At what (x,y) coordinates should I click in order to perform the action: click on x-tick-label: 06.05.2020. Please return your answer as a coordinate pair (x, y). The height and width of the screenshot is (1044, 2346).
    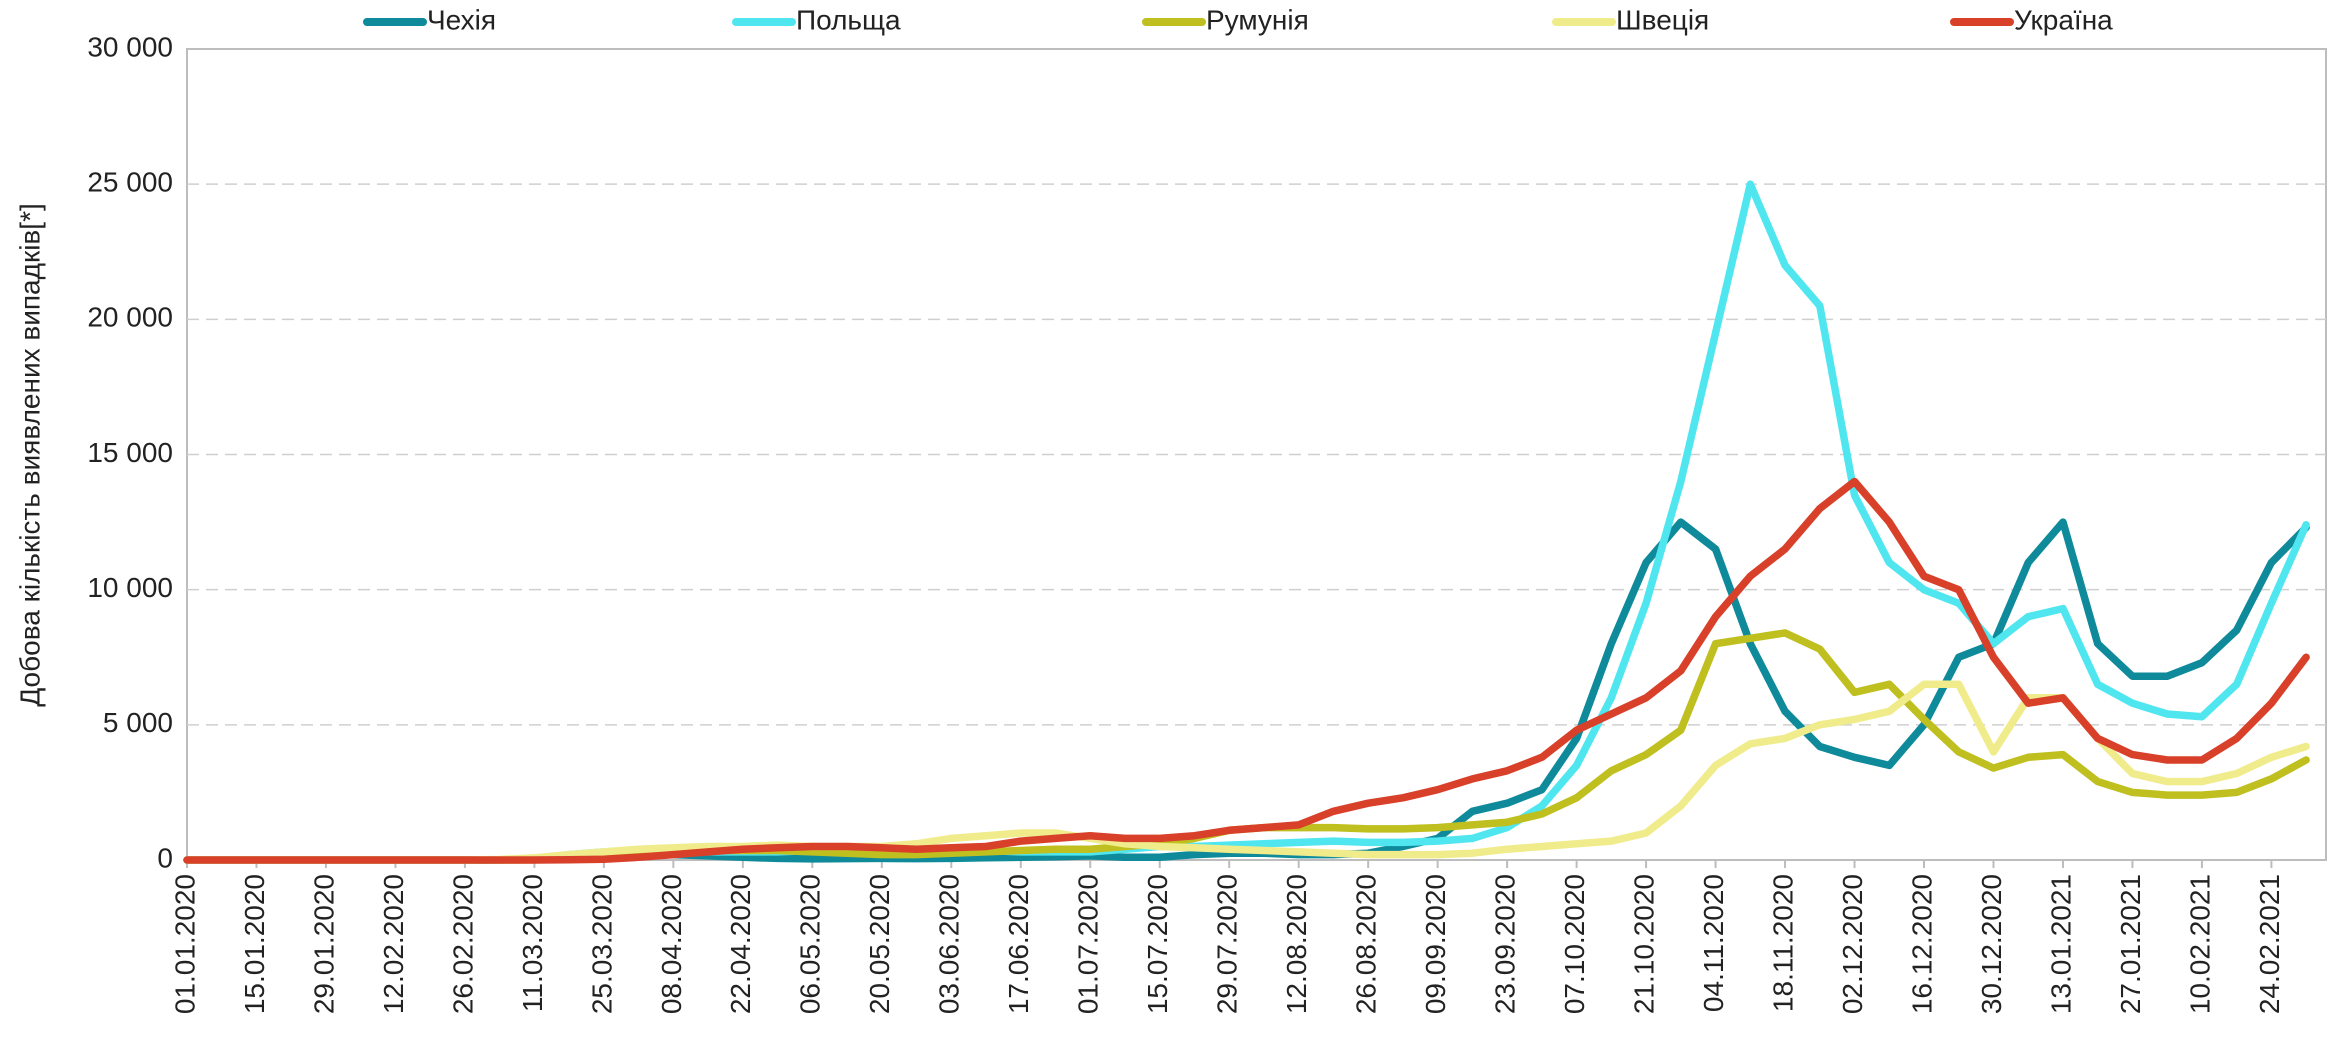
    Looking at the image, I should click on (810, 944).